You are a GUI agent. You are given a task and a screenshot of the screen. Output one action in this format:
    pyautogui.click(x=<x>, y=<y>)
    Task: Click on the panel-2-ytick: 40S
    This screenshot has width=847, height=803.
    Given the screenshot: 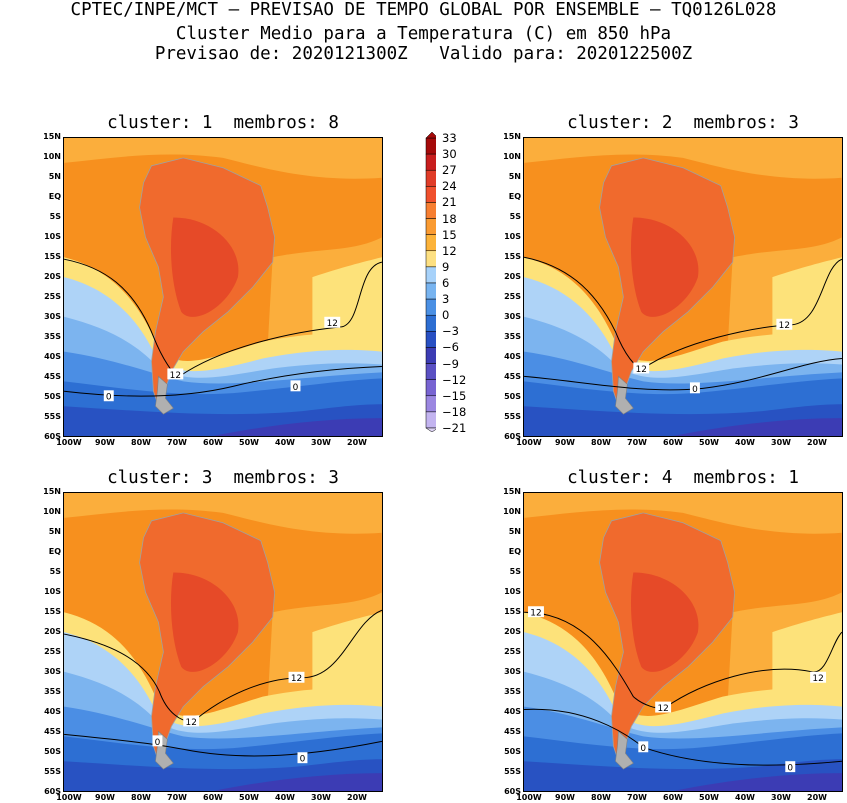 What is the action you would take?
    pyautogui.click(x=512, y=356)
    